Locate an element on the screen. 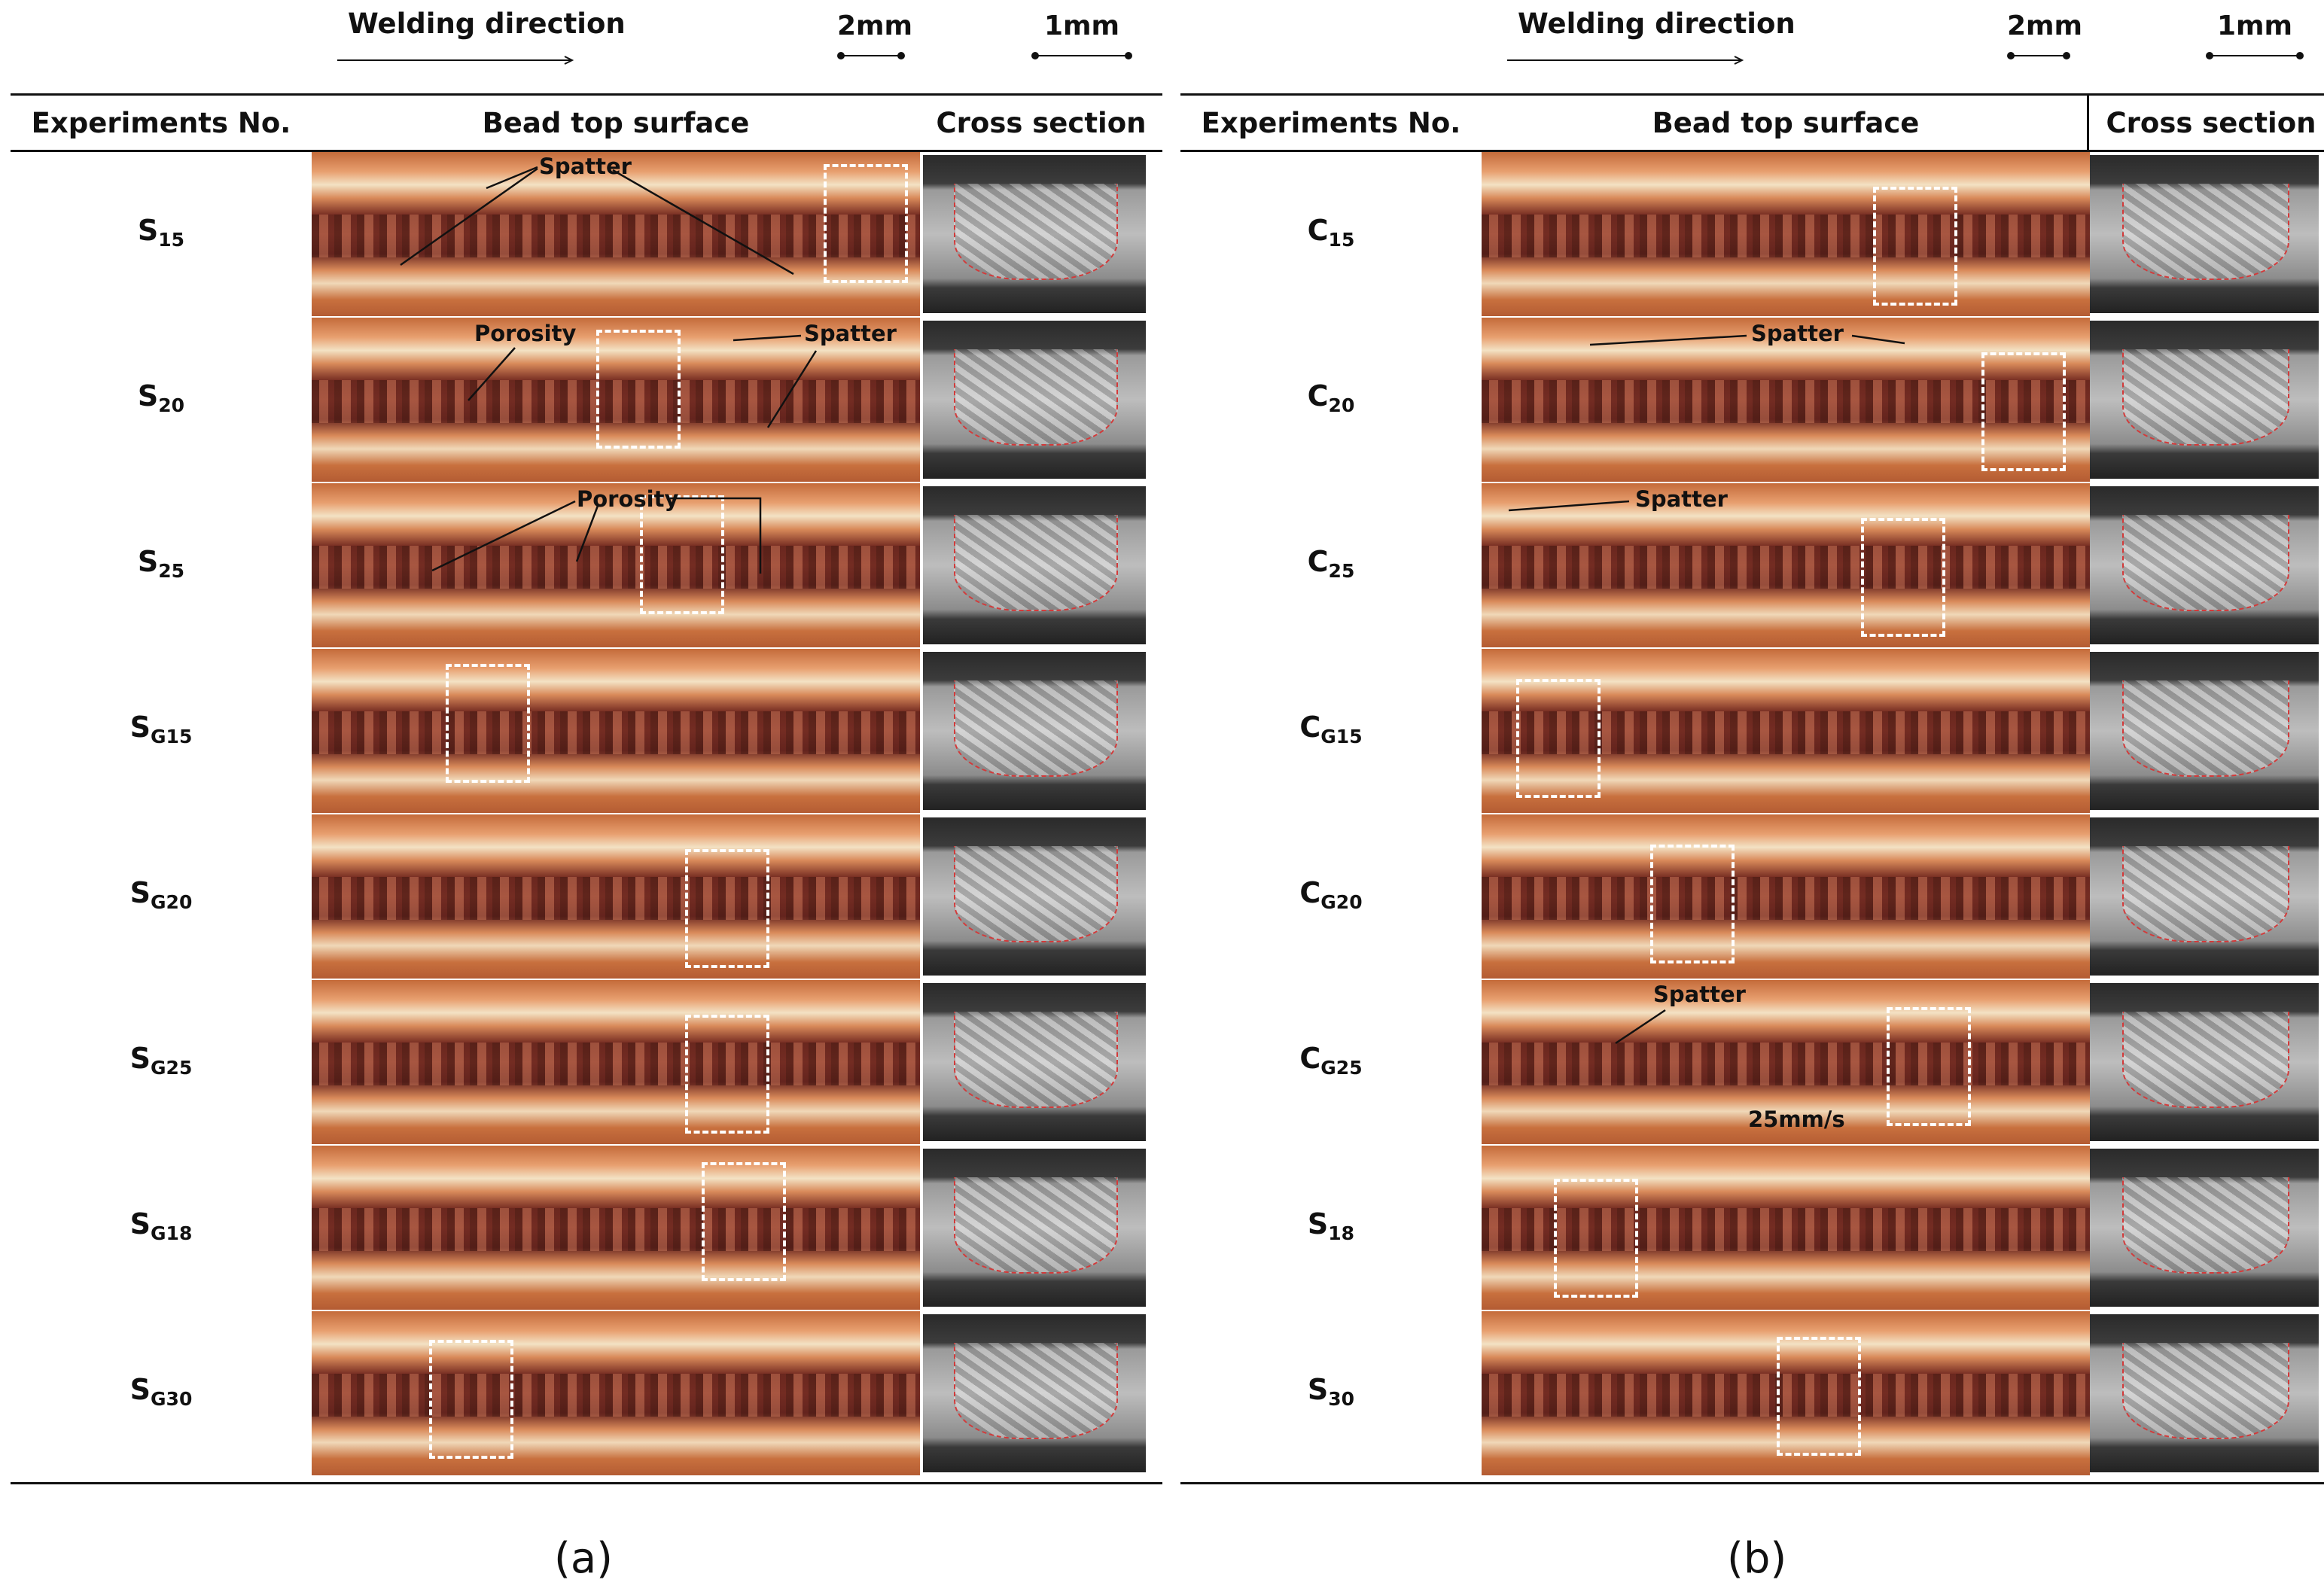 This screenshot has height=1592, width=2324. table-row: CG15 is located at coordinates (1752, 731).